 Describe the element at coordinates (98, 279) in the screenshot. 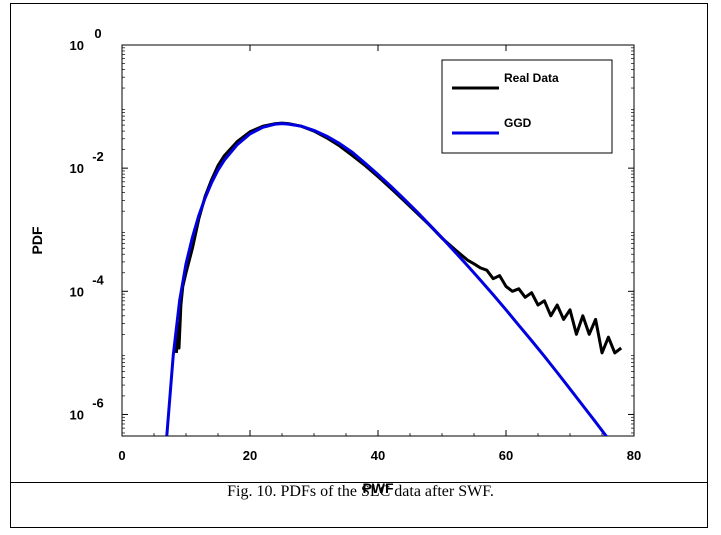

I see `y-tick-label-exponent: -4` at that location.